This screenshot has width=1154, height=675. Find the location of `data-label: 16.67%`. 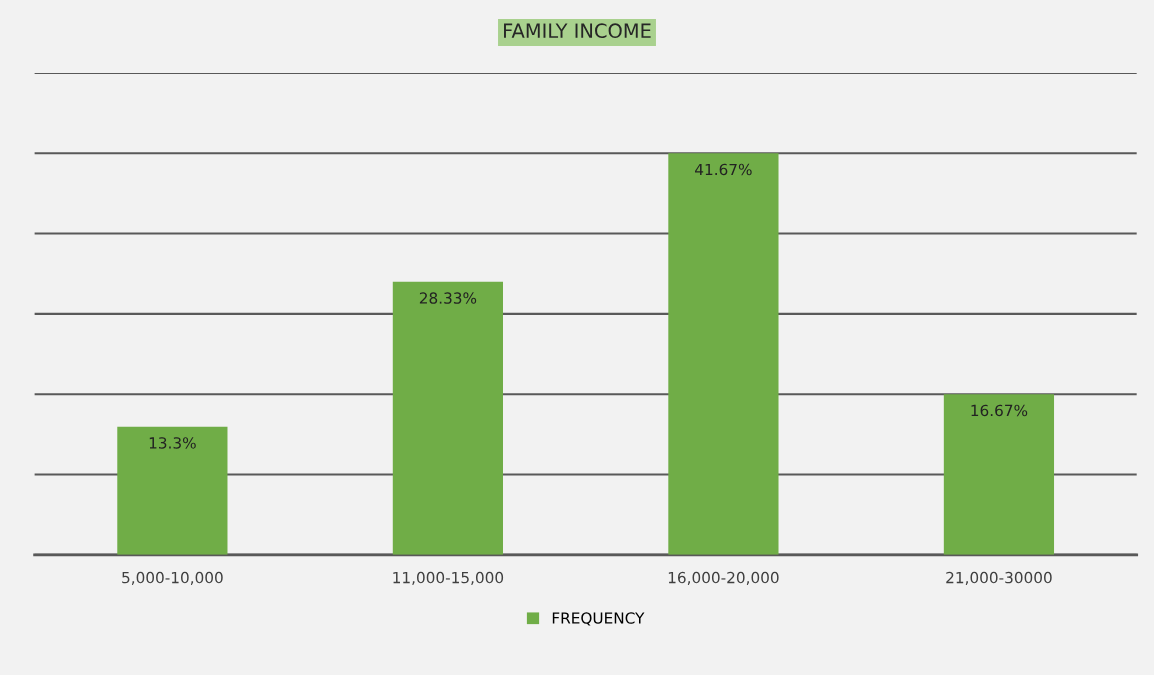

data-label: 16.67% is located at coordinates (999, 410).